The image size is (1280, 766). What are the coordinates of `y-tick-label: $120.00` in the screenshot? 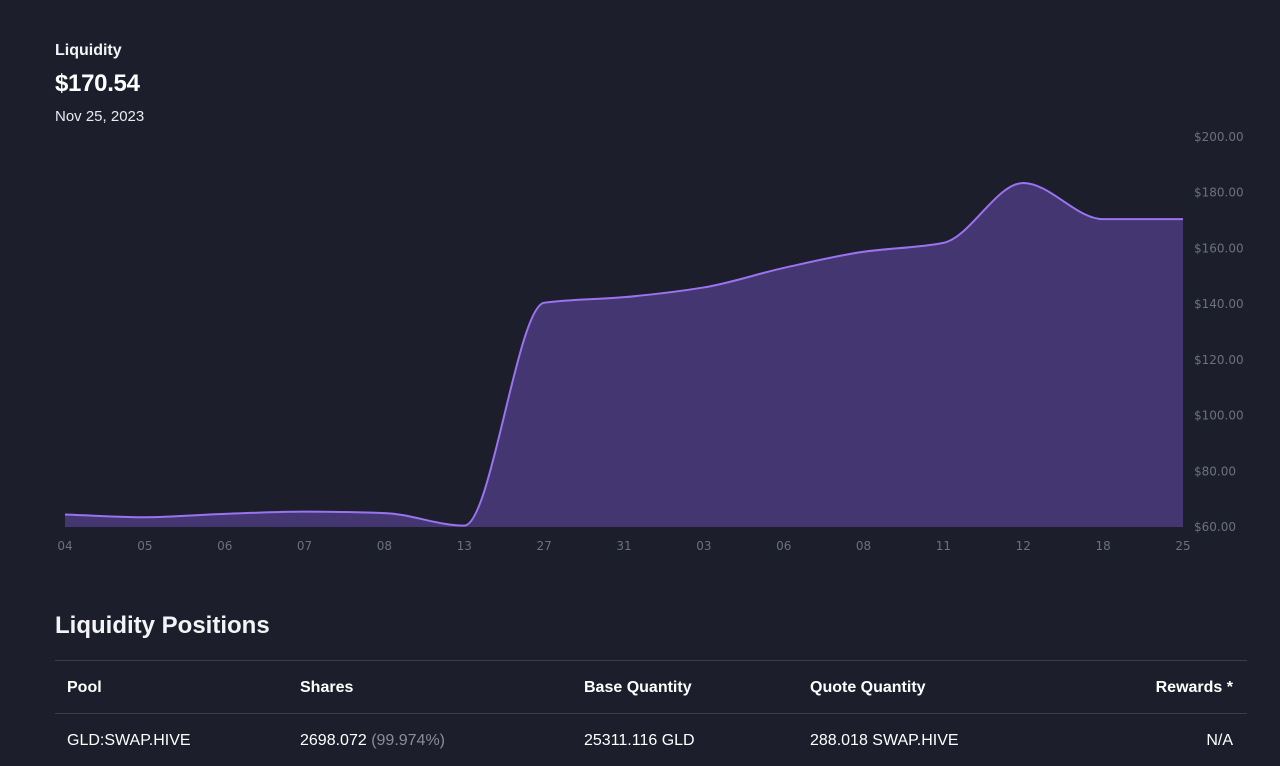 It's located at (1219, 360).